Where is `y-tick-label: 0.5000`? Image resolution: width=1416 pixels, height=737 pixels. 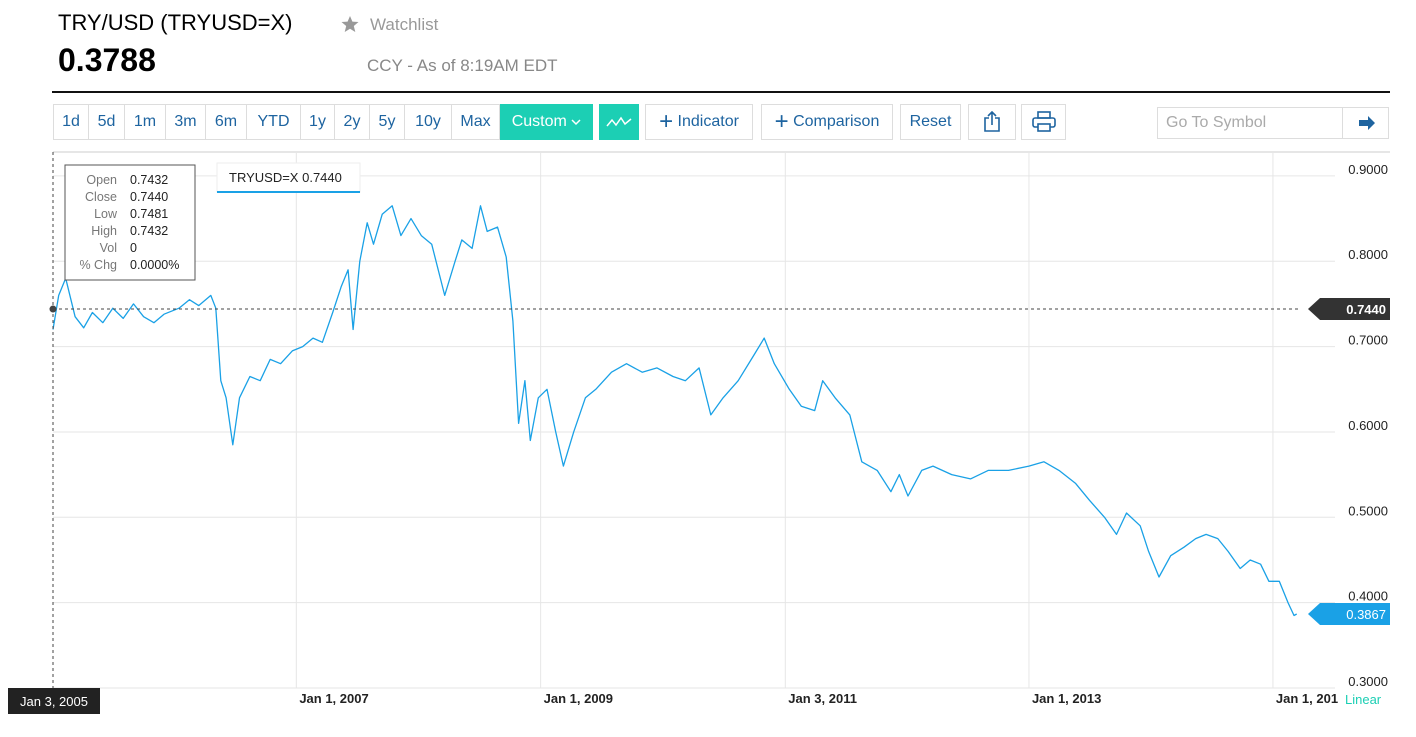
y-tick-label: 0.5000 is located at coordinates (1368, 510).